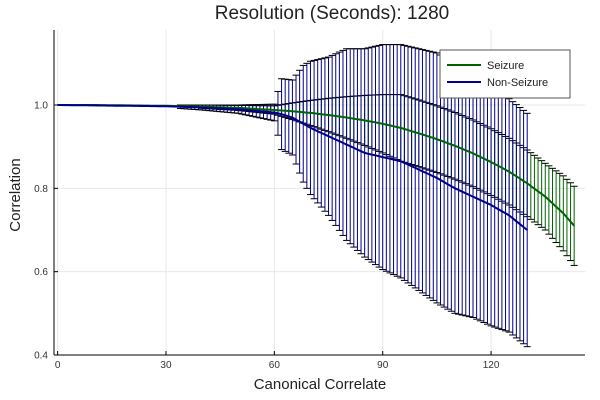  I want to click on x-tick-label: 0, so click(58, 365).